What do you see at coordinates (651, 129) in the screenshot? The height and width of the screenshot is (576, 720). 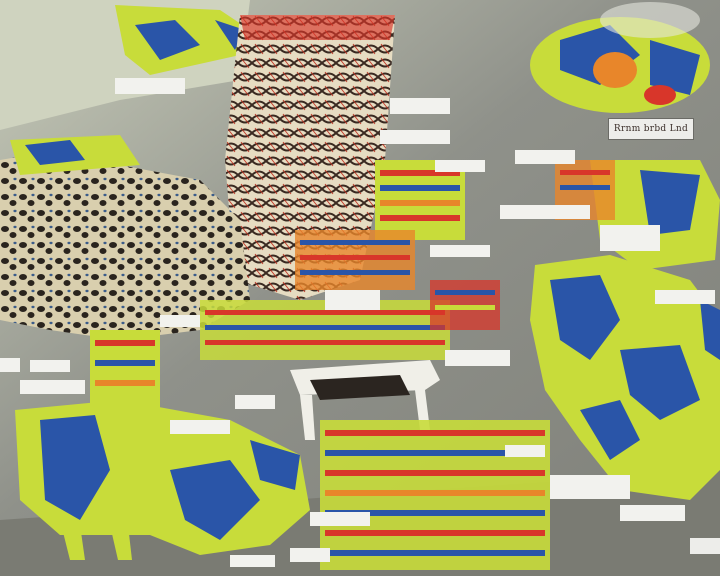 I see `caption-label: Rrnm brbd Lnd` at bounding box center [651, 129].